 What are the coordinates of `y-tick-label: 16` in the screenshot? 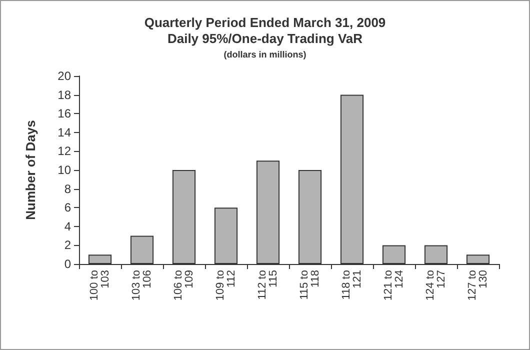 It's located at (65, 113).